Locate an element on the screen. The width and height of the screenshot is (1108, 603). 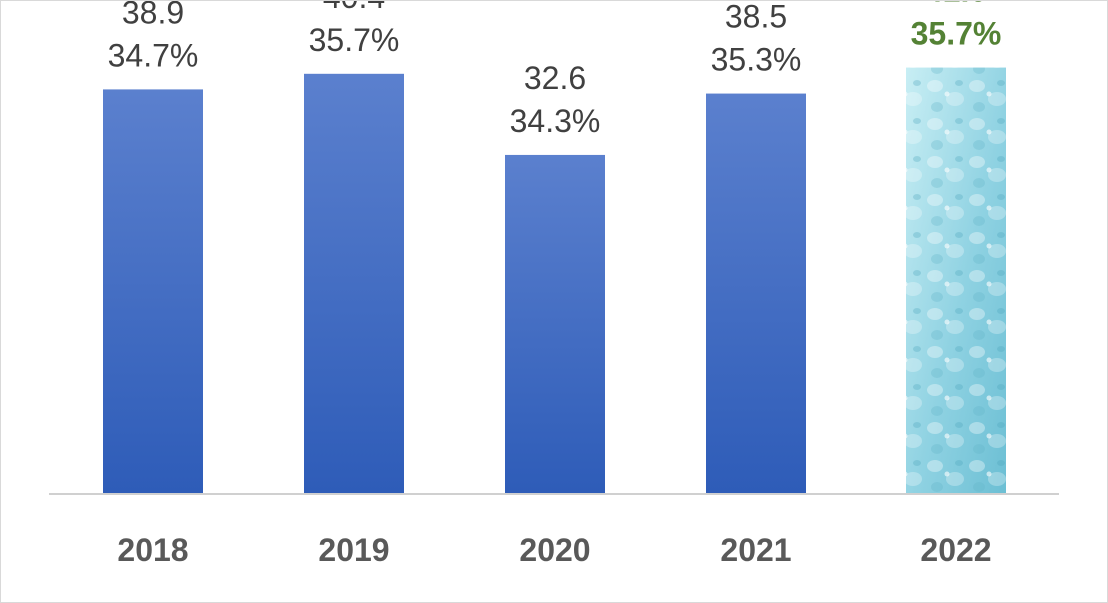
bar-2022 is located at coordinates (956, 280).